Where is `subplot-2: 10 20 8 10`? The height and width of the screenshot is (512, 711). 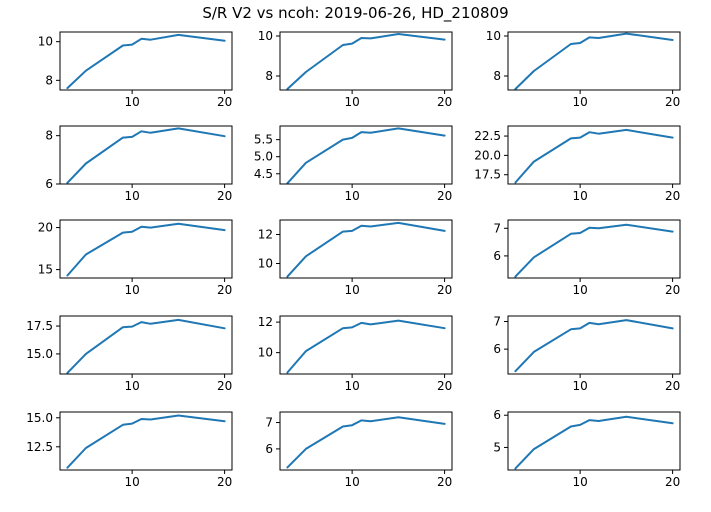 subplot-2: 10 20 8 10 is located at coordinates (355, 69).